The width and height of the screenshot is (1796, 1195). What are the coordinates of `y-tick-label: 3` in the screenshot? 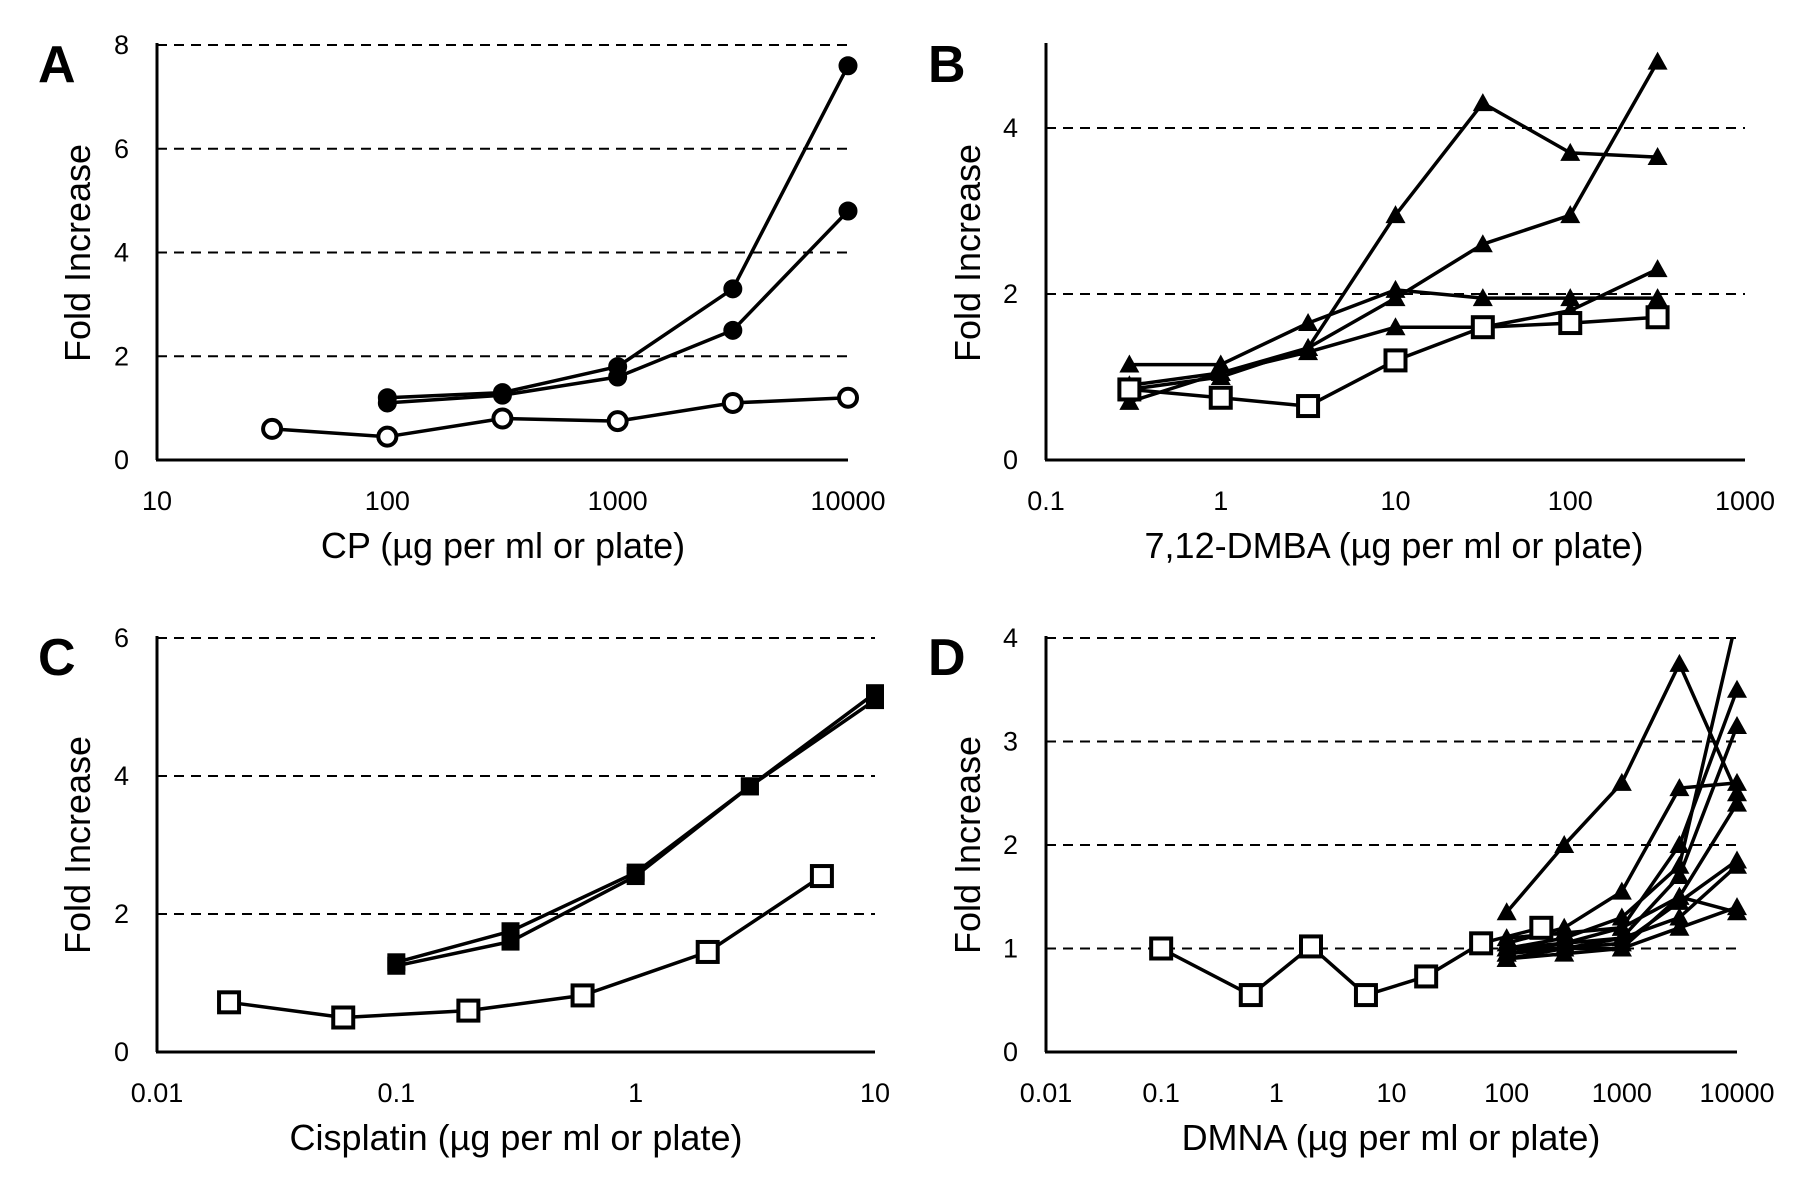 It's located at (1010, 742).